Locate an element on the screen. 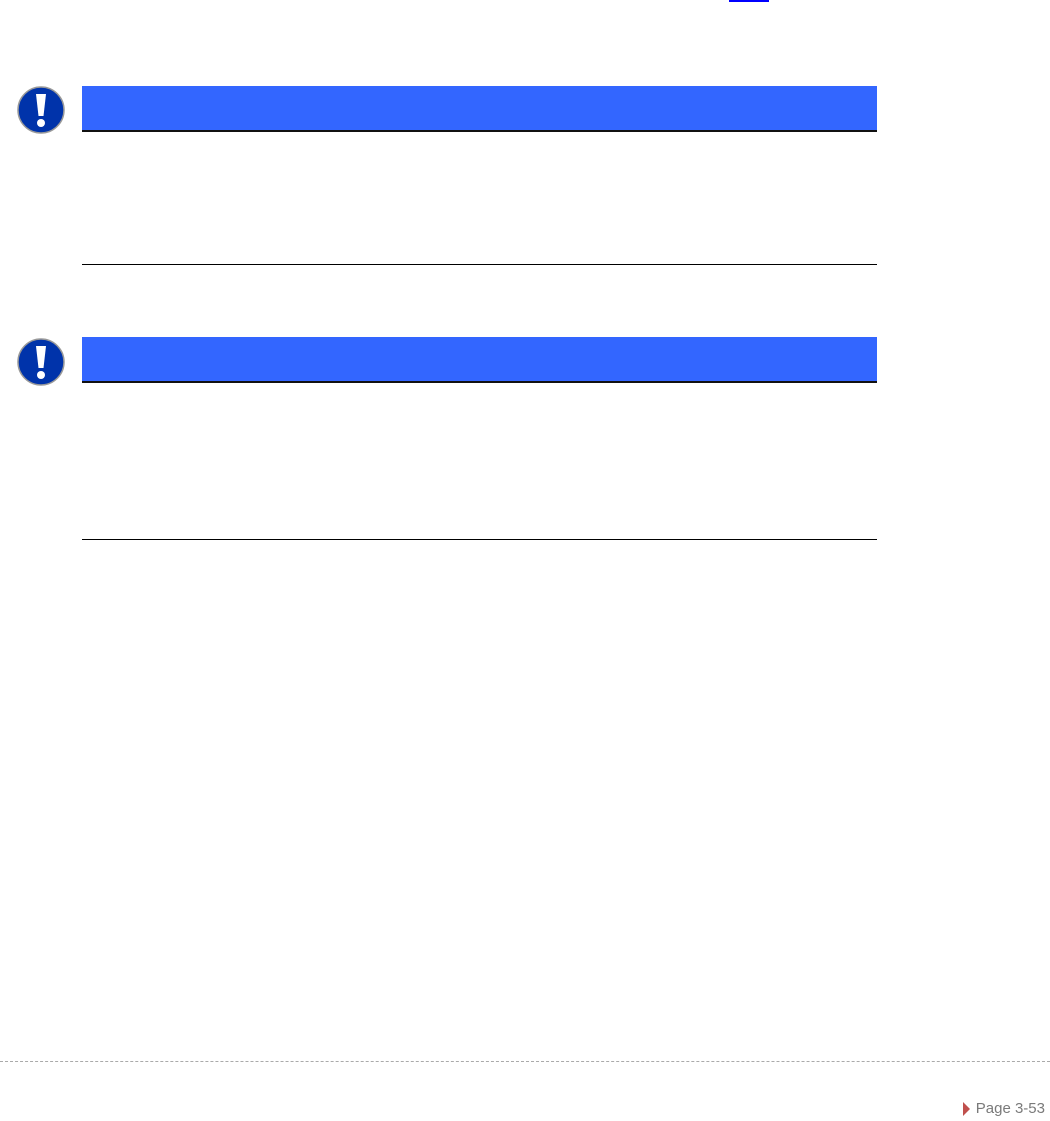  triangle-marker-icon is located at coordinates (966, 1108).